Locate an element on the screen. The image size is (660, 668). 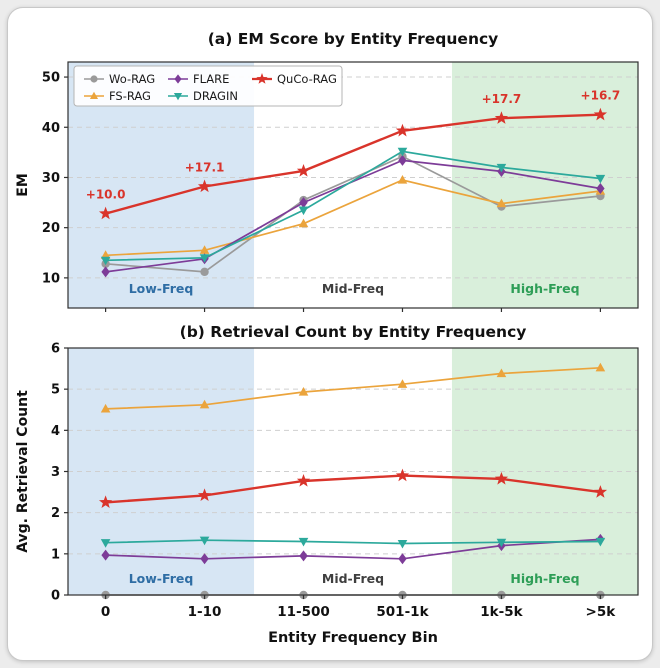
y-tick-label: 1 is located at coordinates (55, 554).